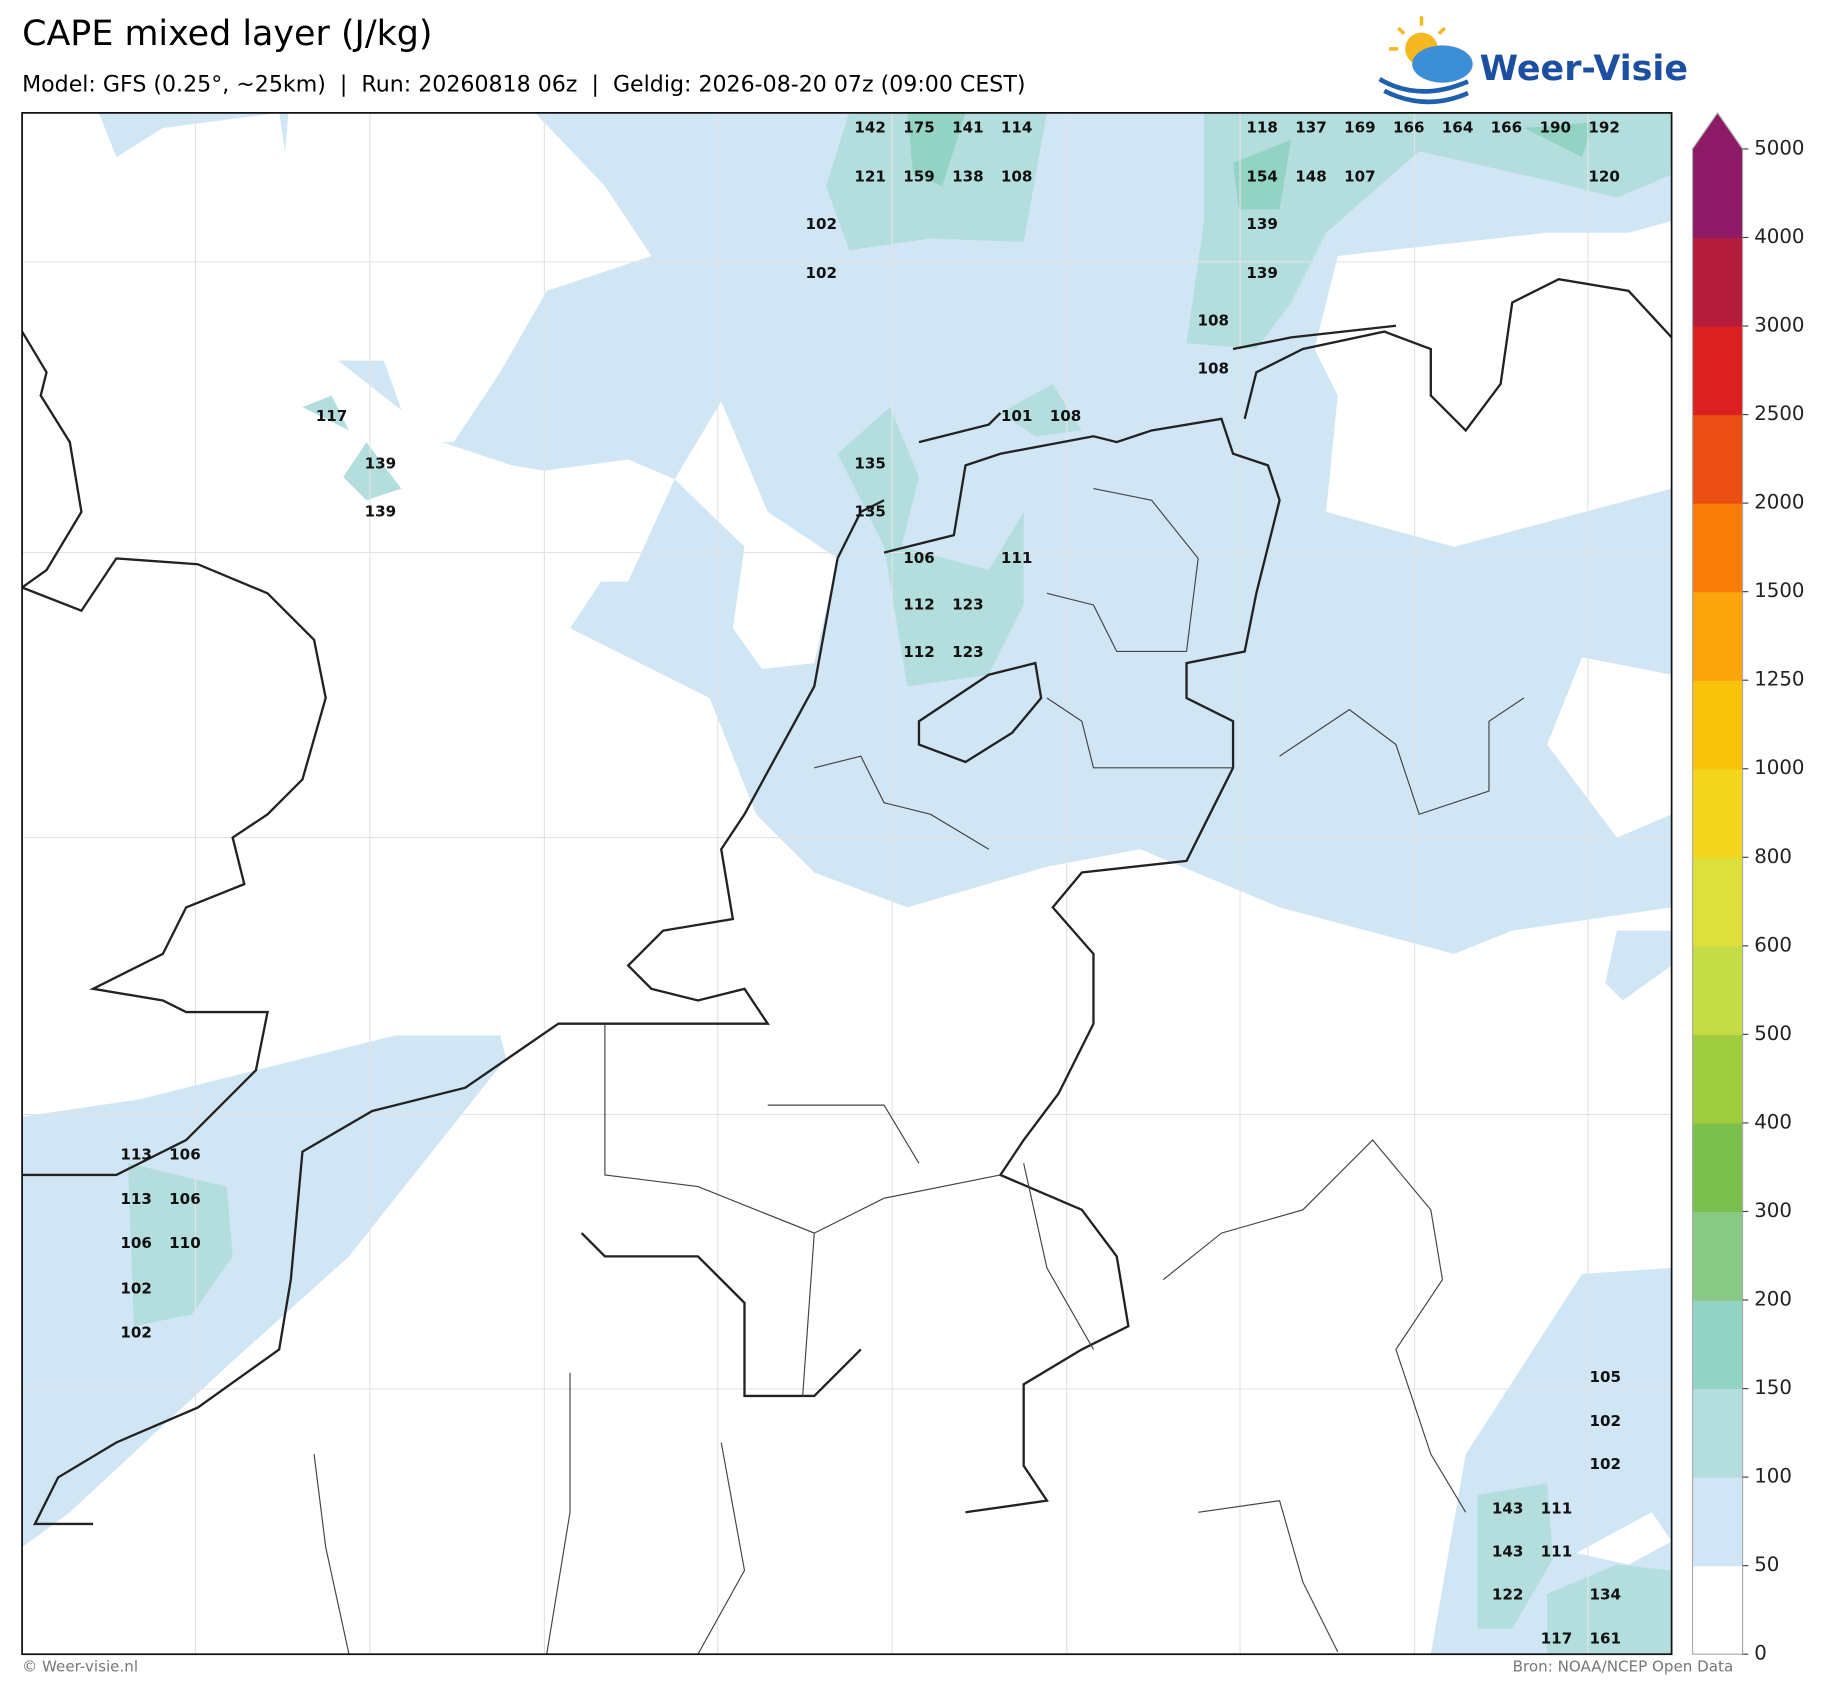 The image size is (1824, 1681). Describe the element at coordinates (968, 176) in the screenshot. I see `cape-label: 138` at that location.